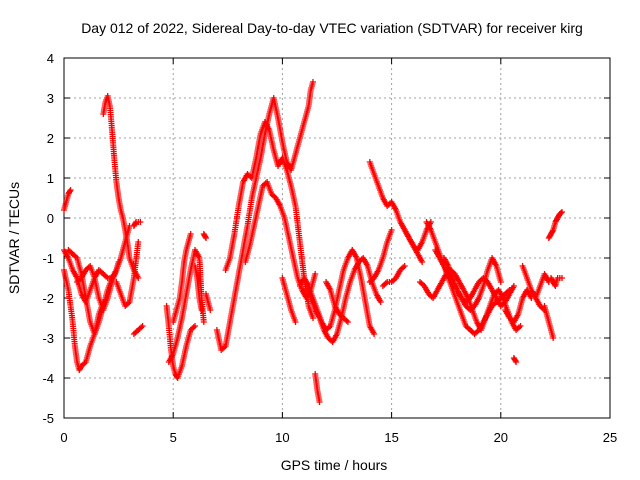 The height and width of the screenshot is (480, 640). What do you see at coordinates (48, 298) in the screenshot?
I see `y-tick-label: -2` at bounding box center [48, 298].